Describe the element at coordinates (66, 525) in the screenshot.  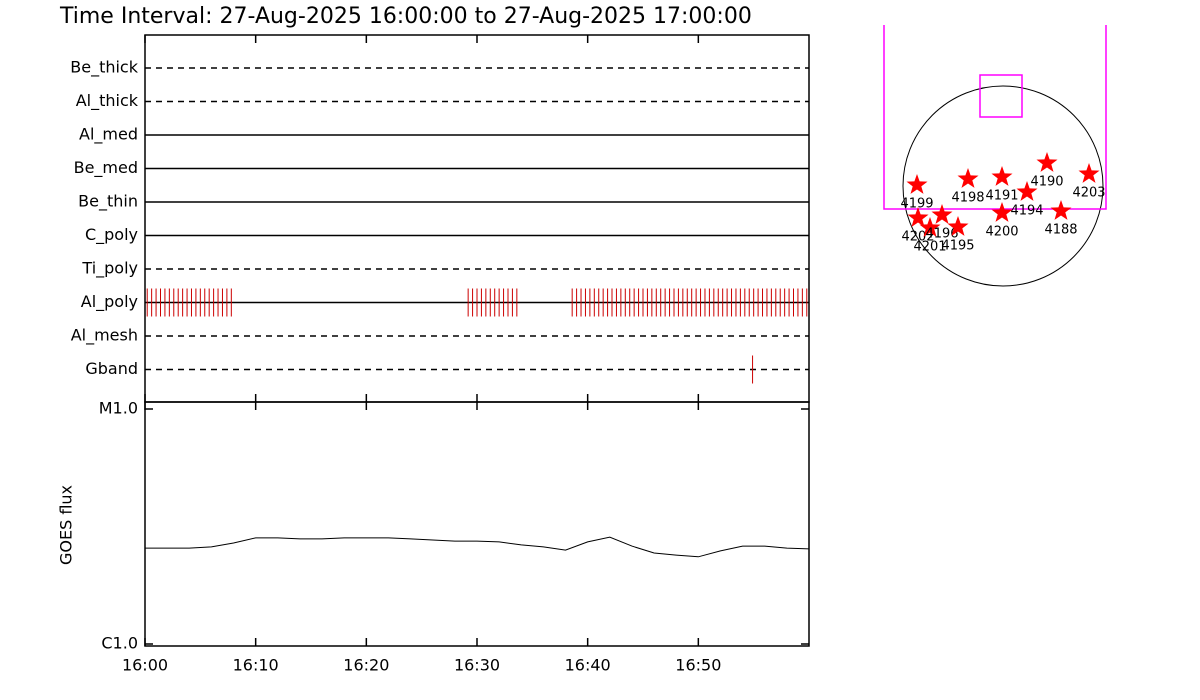
I see `y-axis-label: GOES flux` at that location.